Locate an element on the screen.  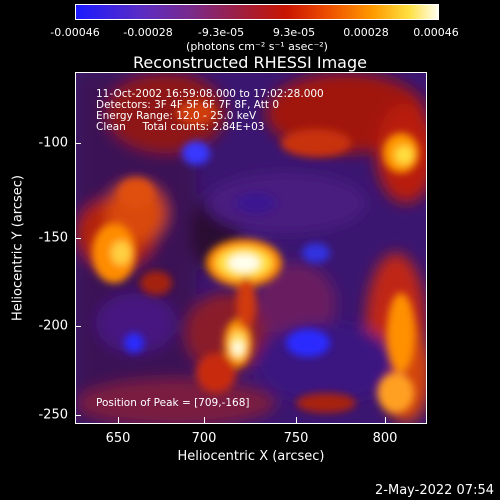
colorbar-tick-label: 0.00046 is located at coordinates (436, 32).